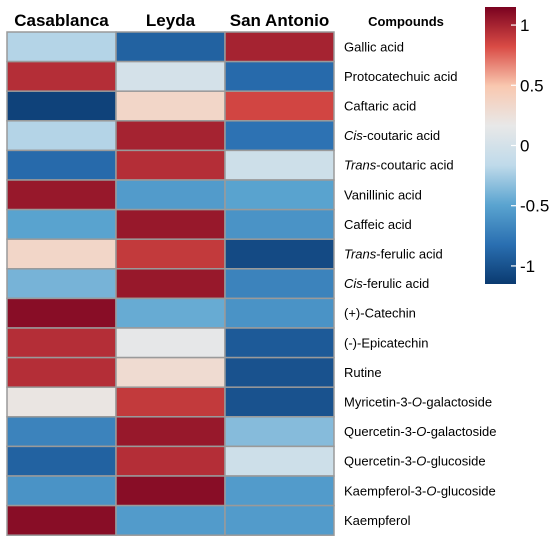 This screenshot has width=550, height=545. Describe the element at coordinates (534, 206) in the screenshot. I see `colorbar-tick-label: -0.5` at that location.